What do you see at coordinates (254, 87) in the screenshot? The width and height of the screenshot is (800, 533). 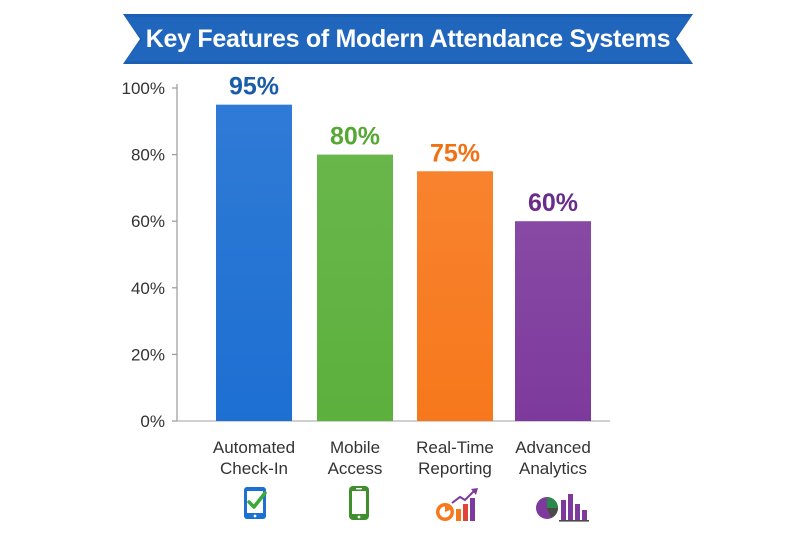 I see `bar-value-label: 95%` at bounding box center [254, 87].